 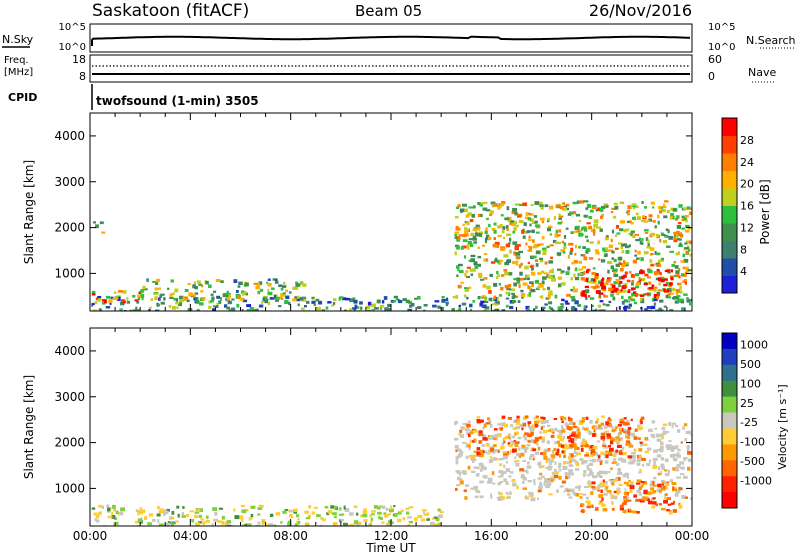 I want to click on x-tick-label: 20:00, so click(x=591, y=536).